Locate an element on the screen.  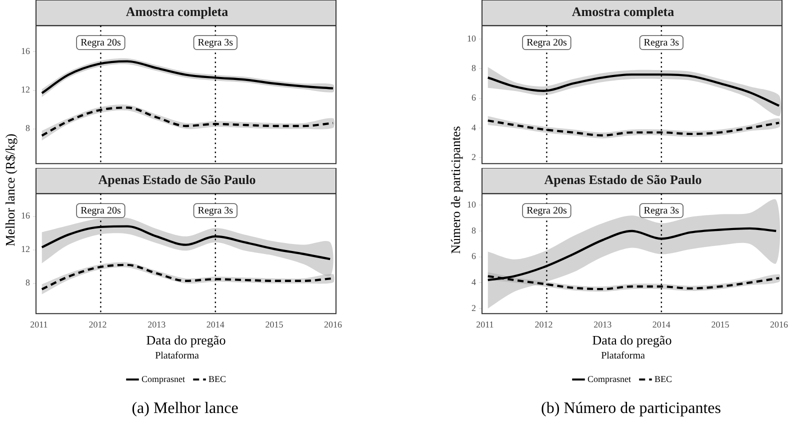
text: (b) Número de participantes is located at coordinates (631, 409).